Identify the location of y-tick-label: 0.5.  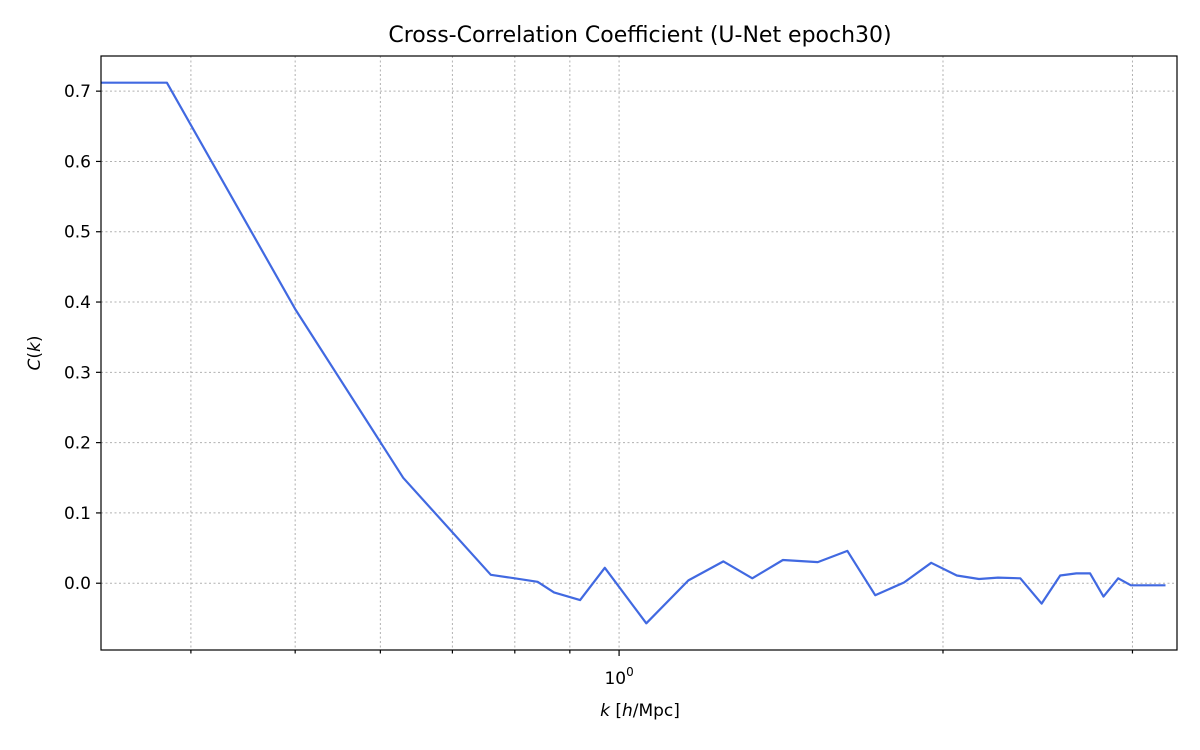
(77, 233).